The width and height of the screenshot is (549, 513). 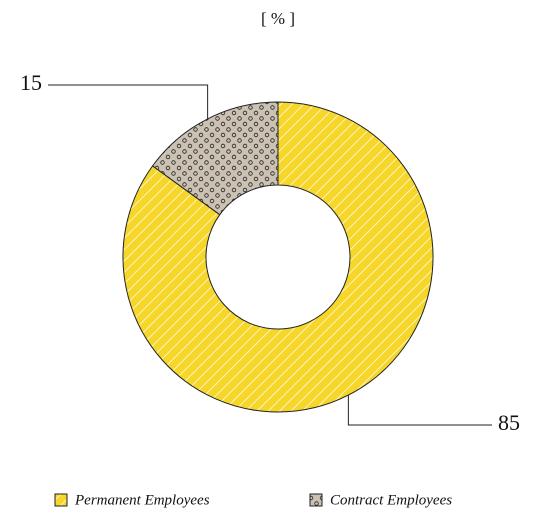 What do you see at coordinates (215, 158) in the screenshot?
I see `donut-slice` at bounding box center [215, 158].